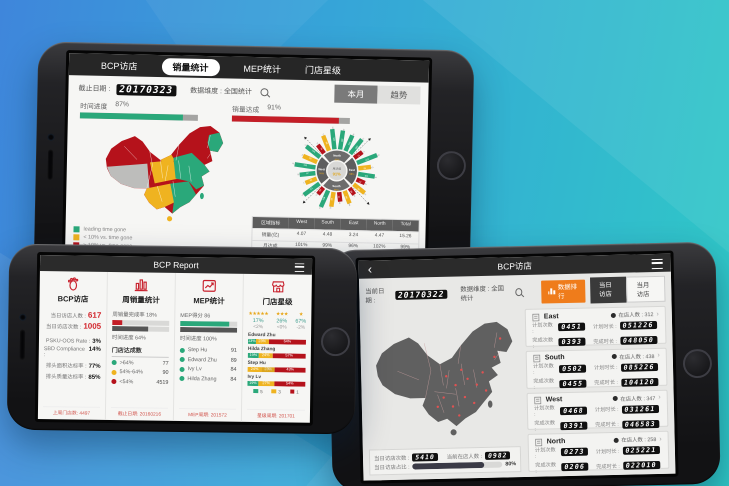 The width and height of the screenshot is (729, 486). Describe the element at coordinates (262, 69) in the screenshot. I see `tab-mep-stats: MEP统计` at that location.